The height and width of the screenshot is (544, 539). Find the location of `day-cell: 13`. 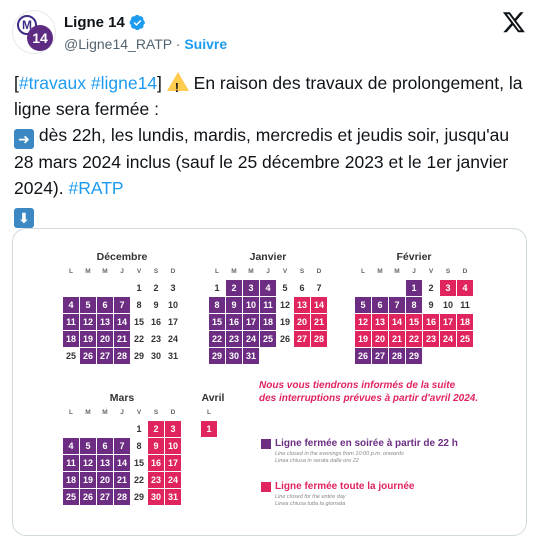

day-cell: 13 is located at coordinates (105, 463).